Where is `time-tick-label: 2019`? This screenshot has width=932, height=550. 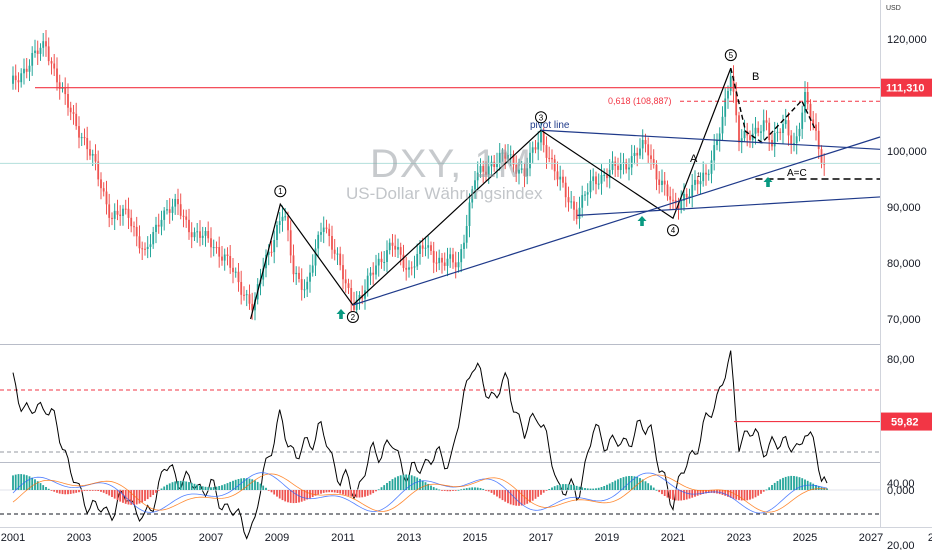 time-tick-label: 2019 is located at coordinates (607, 538).